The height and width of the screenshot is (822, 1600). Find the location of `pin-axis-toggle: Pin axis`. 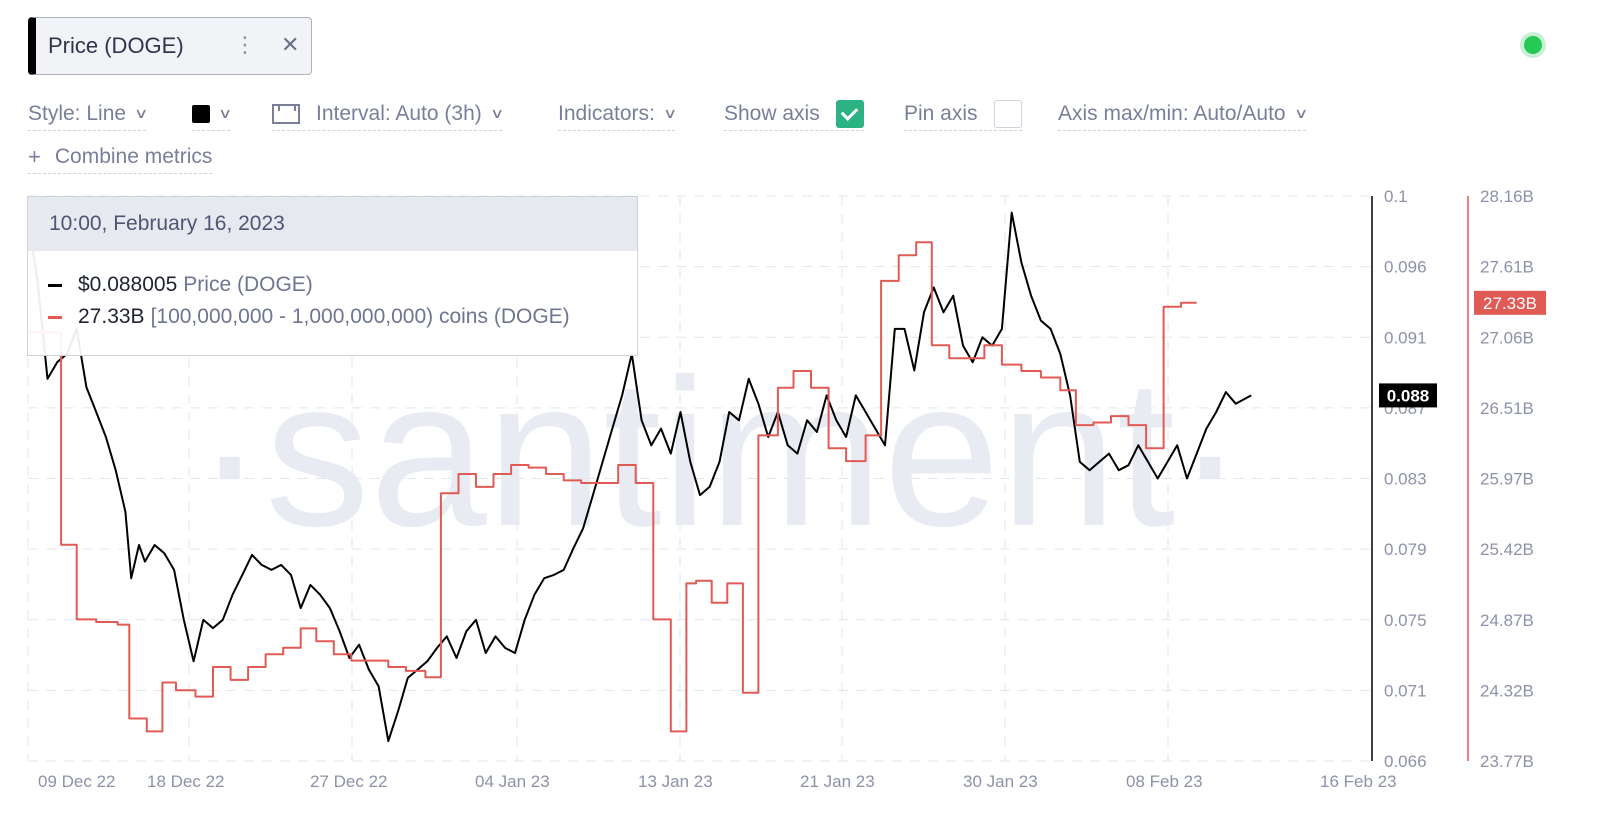

pin-axis-toggle: Pin axis is located at coordinates (963, 114).